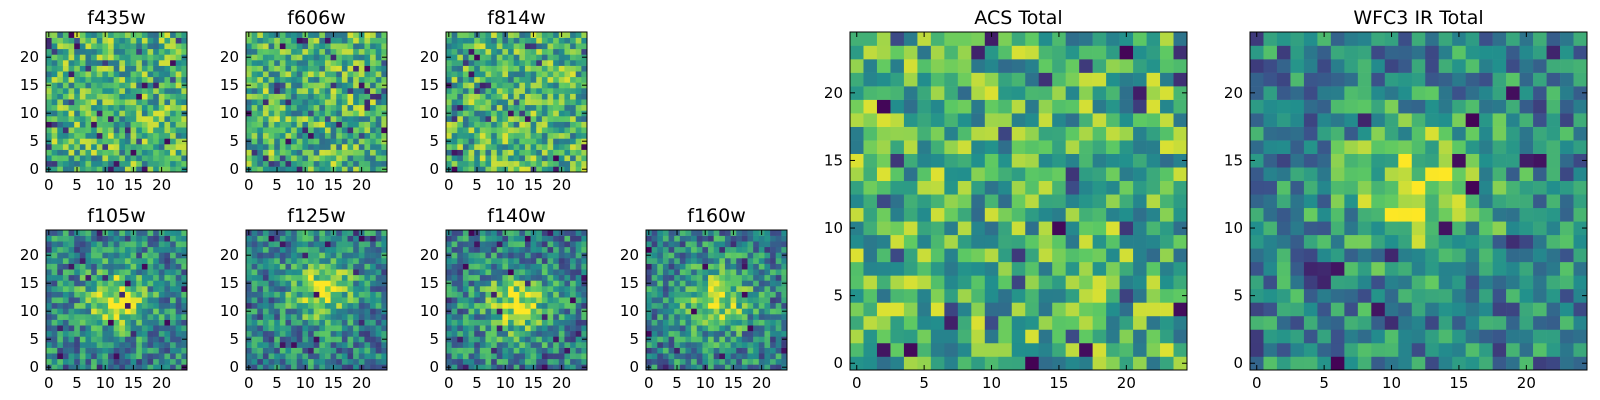 This screenshot has height=400, width=1600. Describe the element at coordinates (761, 383) in the screenshot. I see `x-tick-label: 20` at that location.